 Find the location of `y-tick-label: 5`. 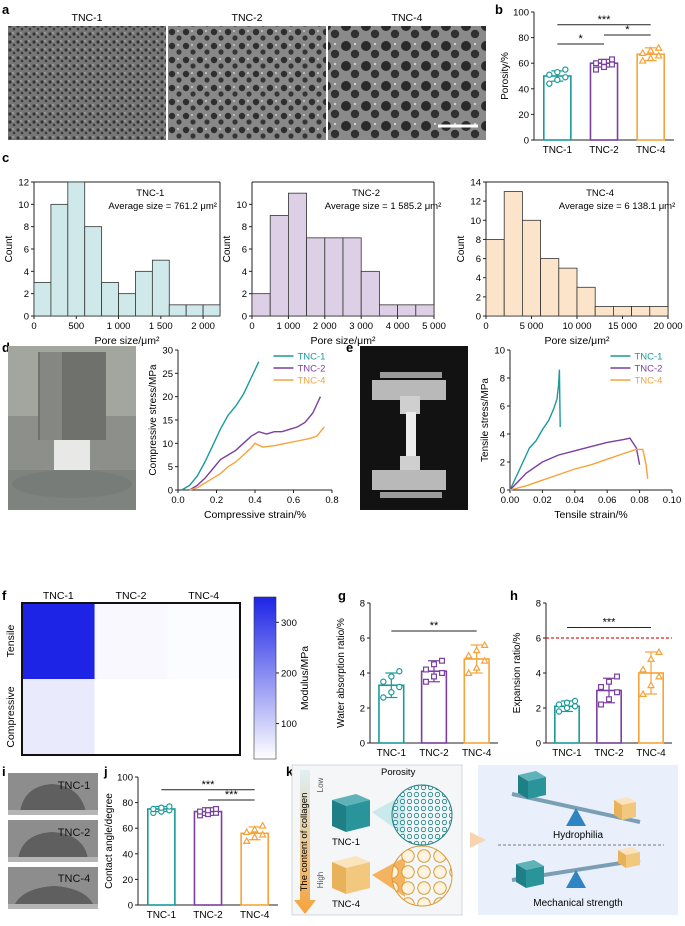

y-tick-label: 5 is located at coordinates (170, 467).